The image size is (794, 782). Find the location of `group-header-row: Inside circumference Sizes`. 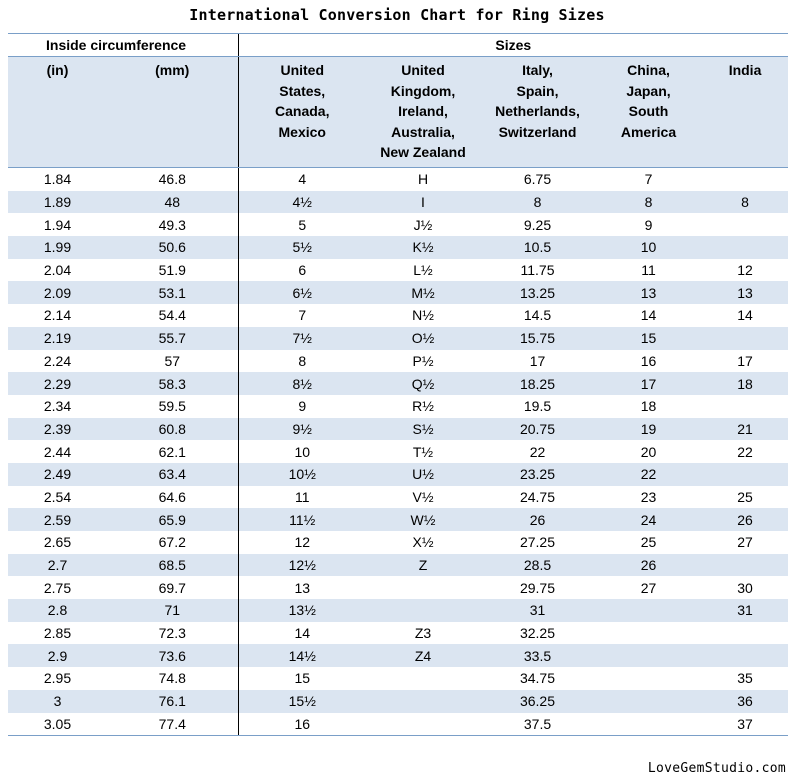

group-header-row: Inside circumference Sizes is located at coordinates (398, 45).